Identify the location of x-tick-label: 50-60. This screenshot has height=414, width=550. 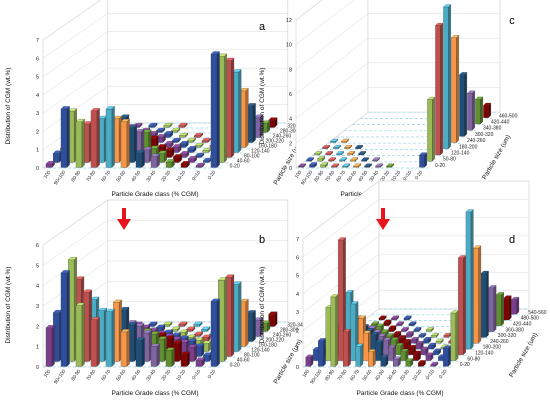
(352, 176).